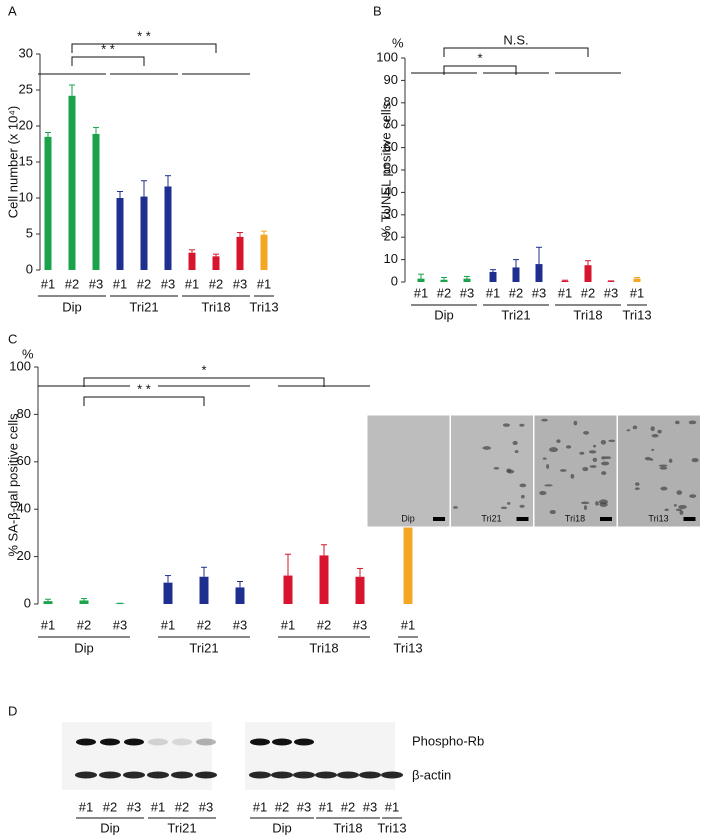 The height and width of the screenshot is (838, 702). I want to click on significance-bracket, so click(204, 382).